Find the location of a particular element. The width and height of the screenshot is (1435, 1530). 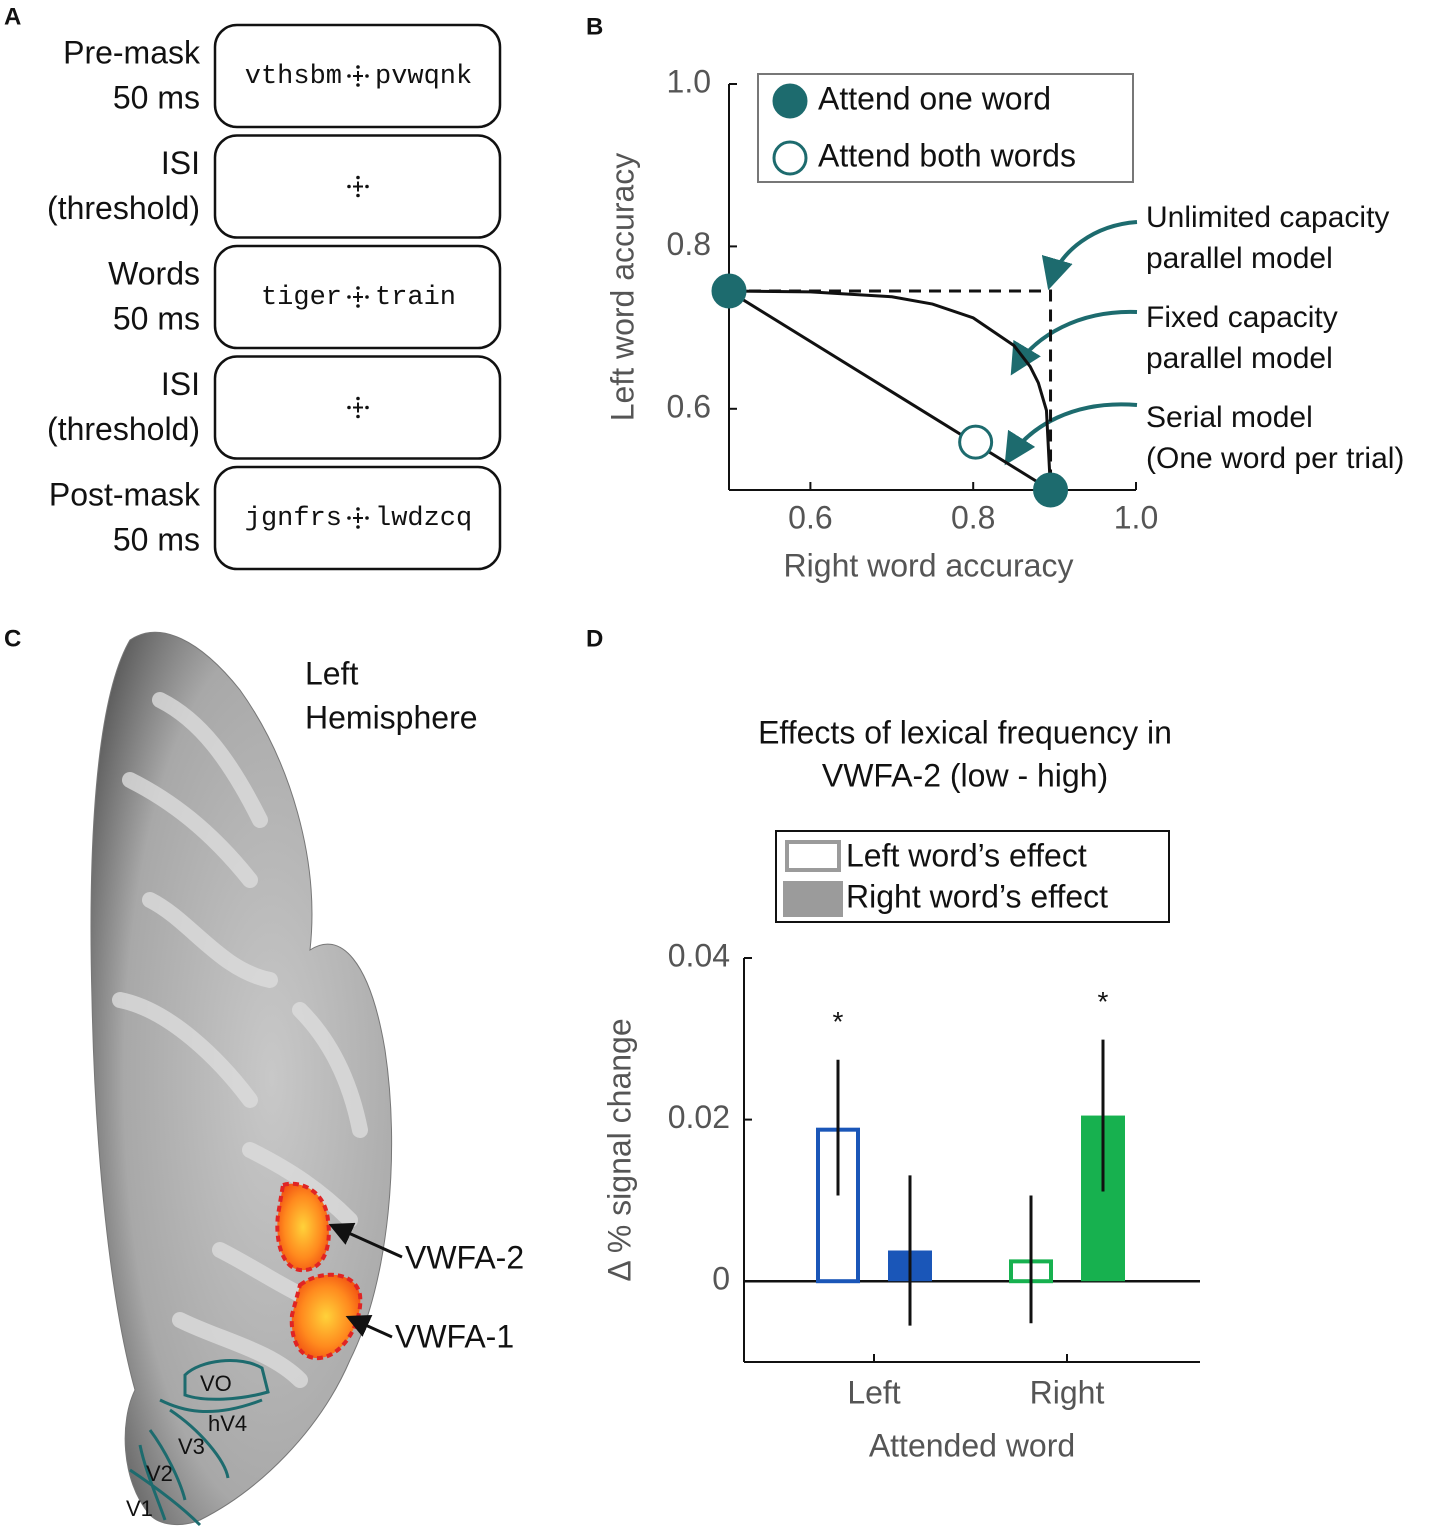

hemisphere-label: Left is located at coordinates (331, 673).